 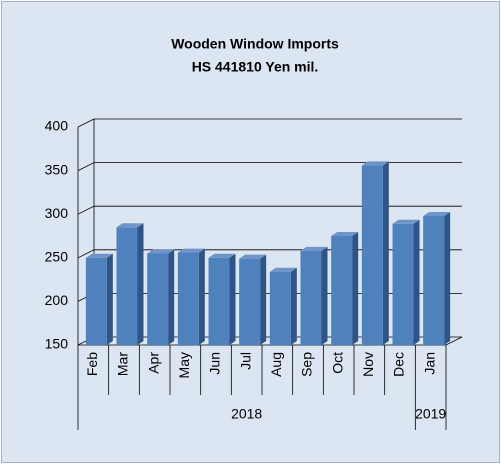 I want to click on x-tick-label: Feb, so click(x=92, y=364).